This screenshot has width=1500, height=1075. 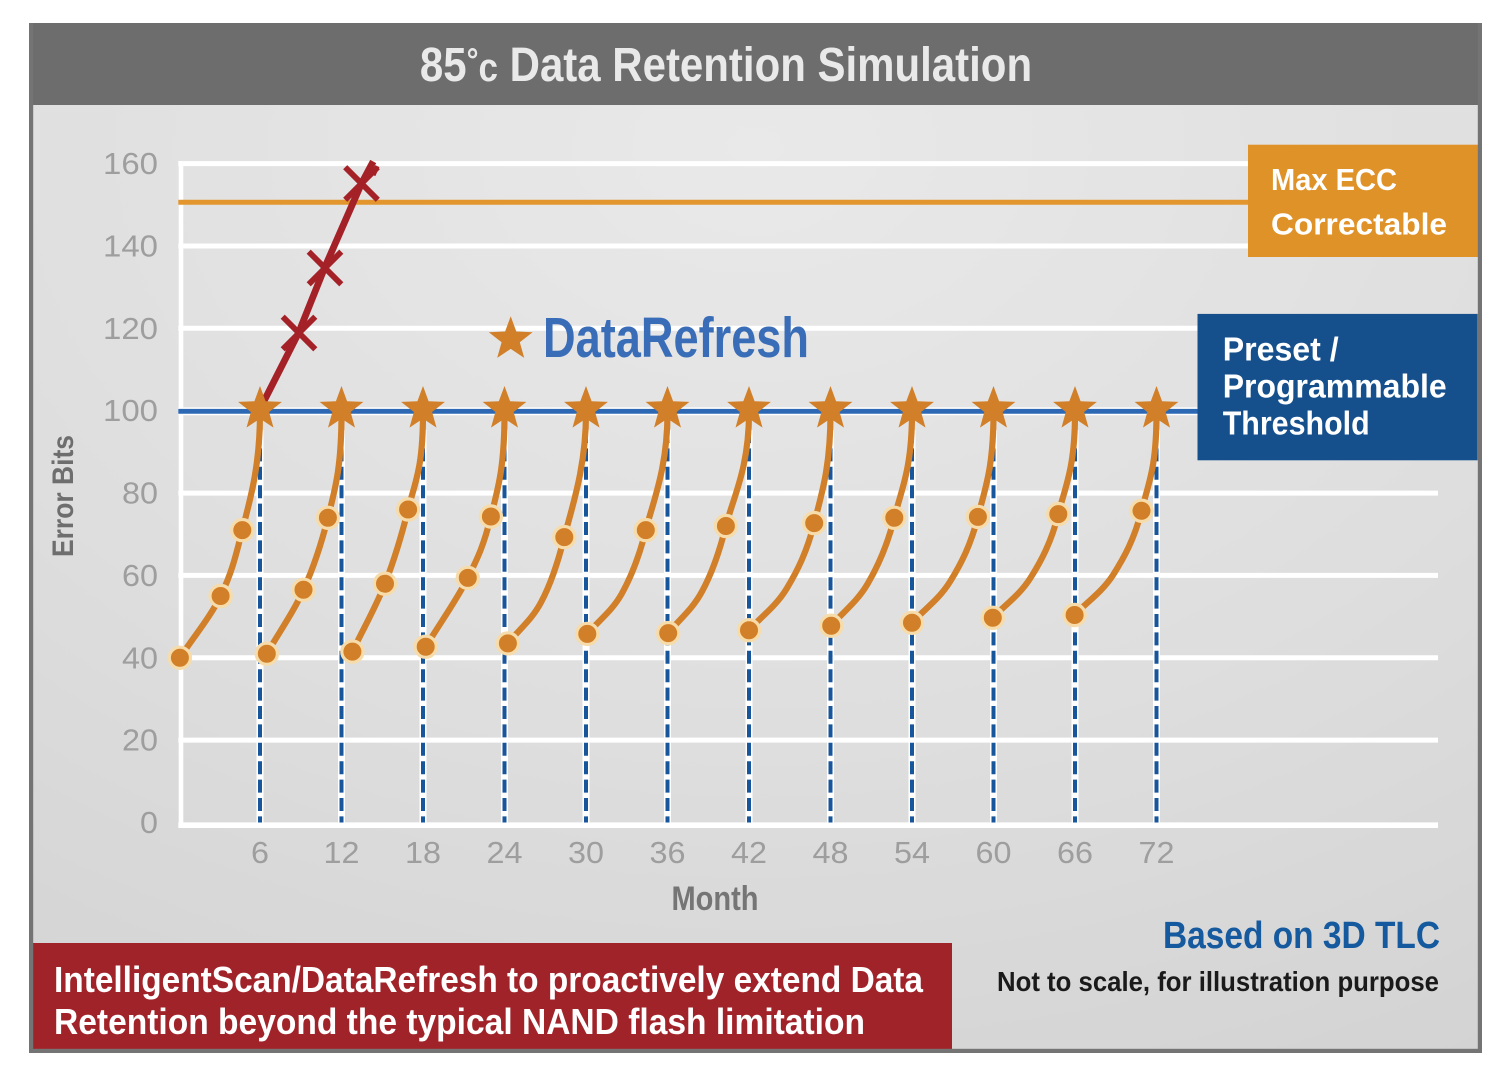 I want to click on svg-text: 40, so click(x=140, y=657).